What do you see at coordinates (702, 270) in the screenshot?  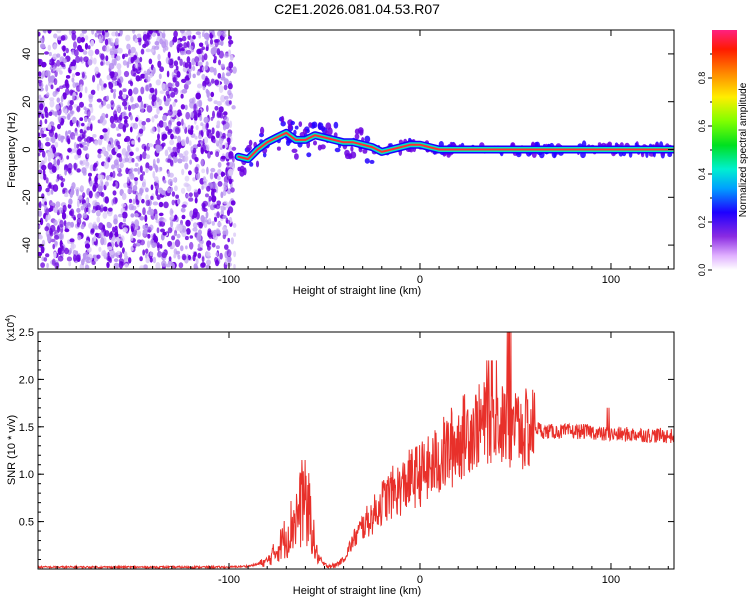 I see `colorbar-tick-label: 0.0` at bounding box center [702, 270].